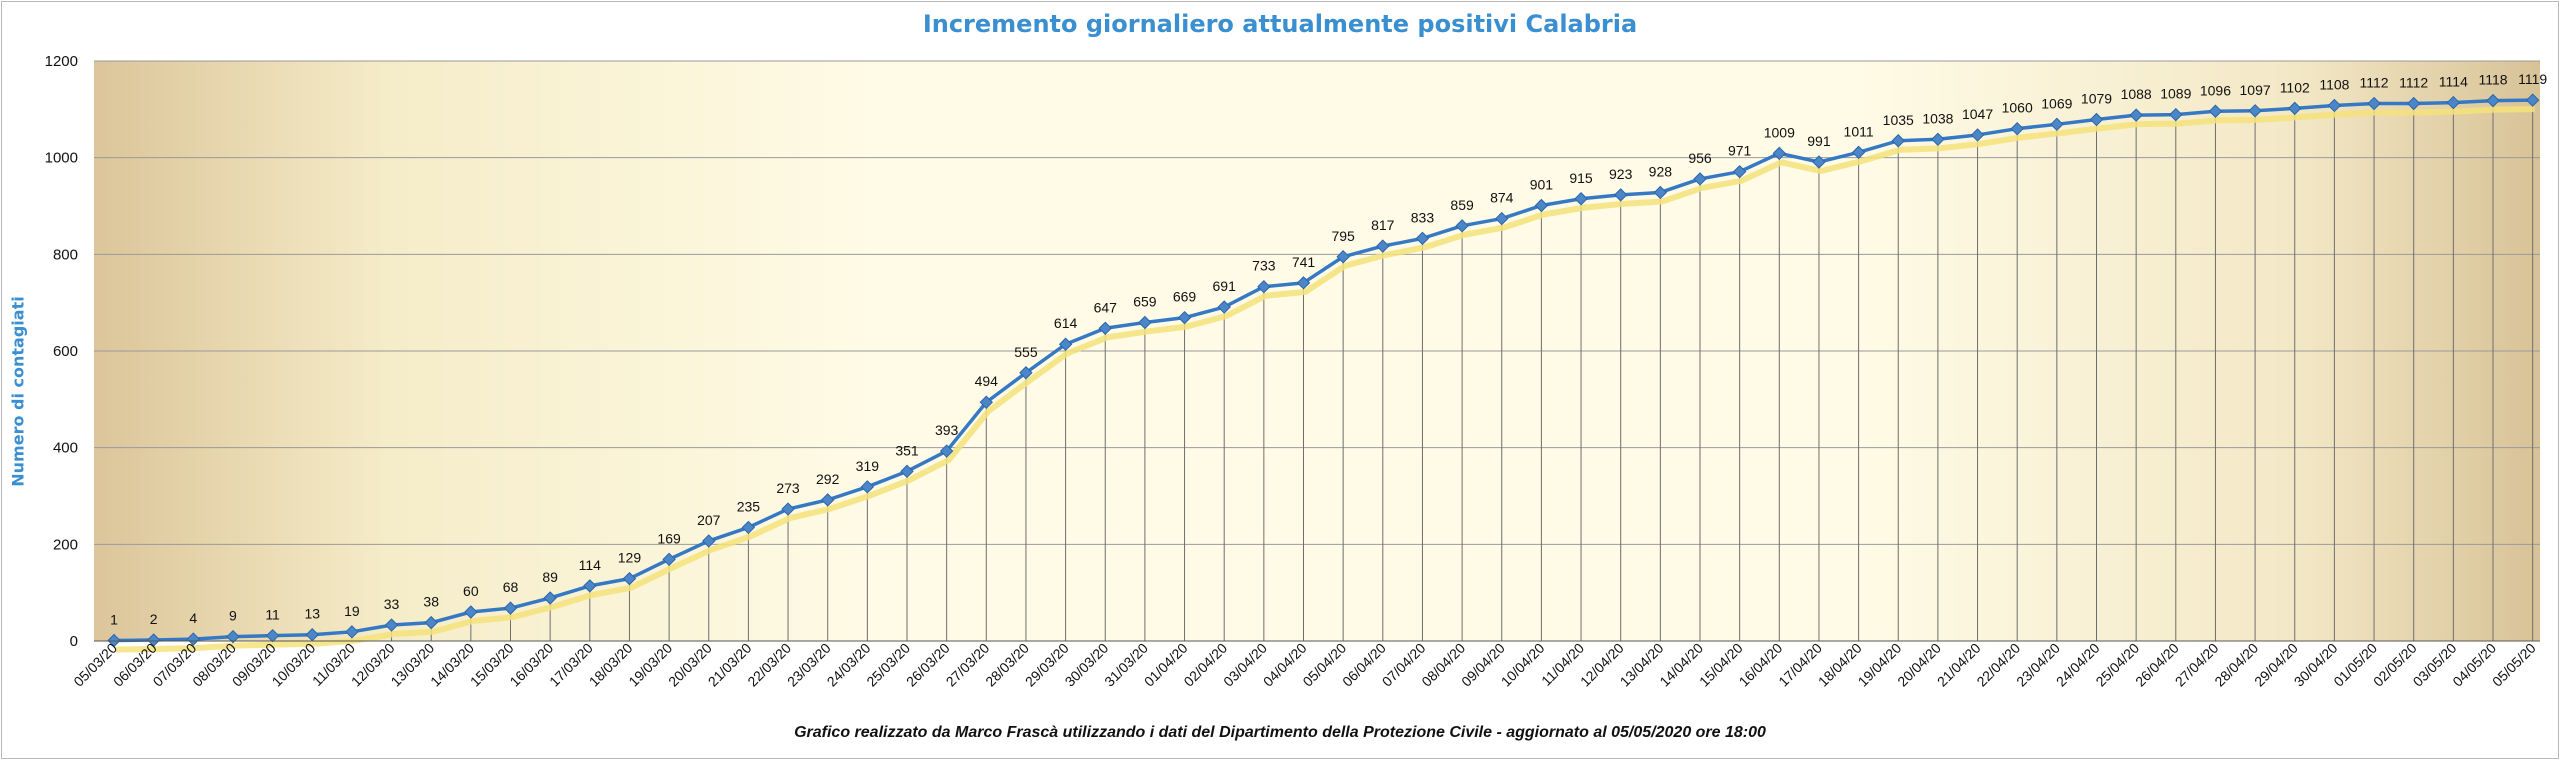 The width and height of the screenshot is (2560, 760). What do you see at coordinates (550, 577) in the screenshot?
I see `data-label: 89` at bounding box center [550, 577].